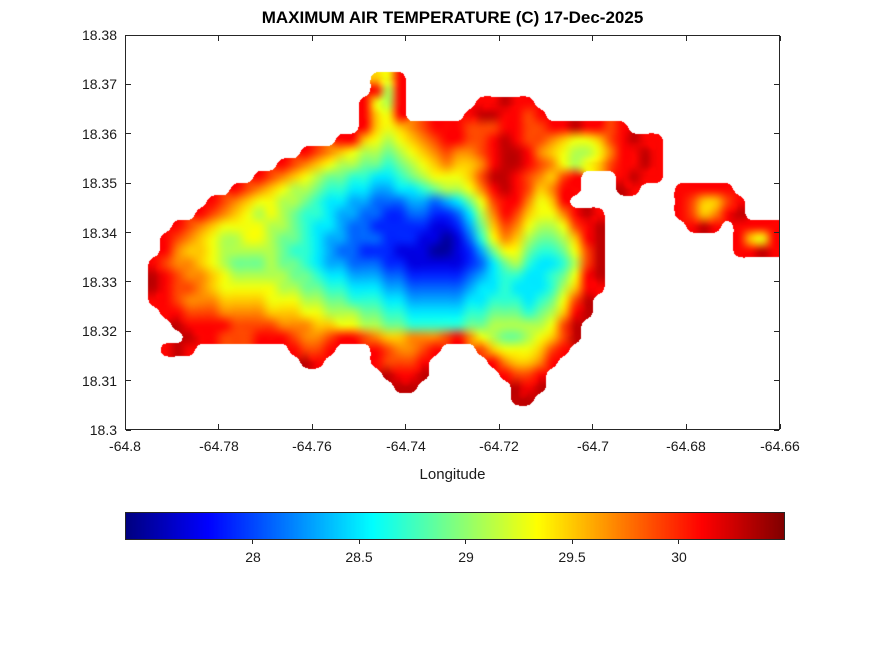 The image size is (875, 656). What do you see at coordinates (253, 557) in the screenshot?
I see `colorbar-tick-label: 28` at bounding box center [253, 557].